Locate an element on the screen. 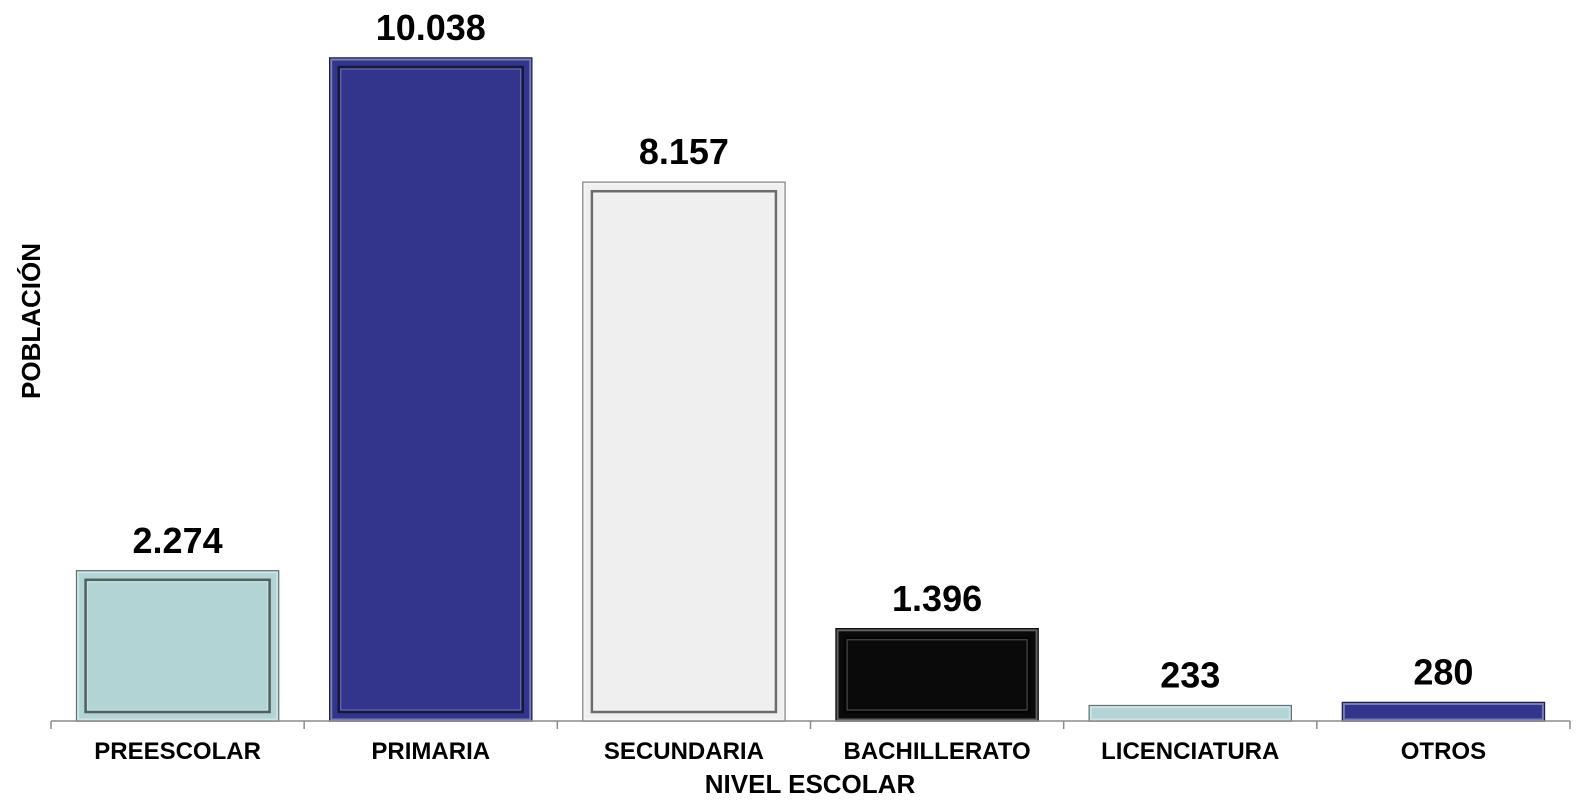  x-tick-label: SECUNDARIA is located at coordinates (684, 751).